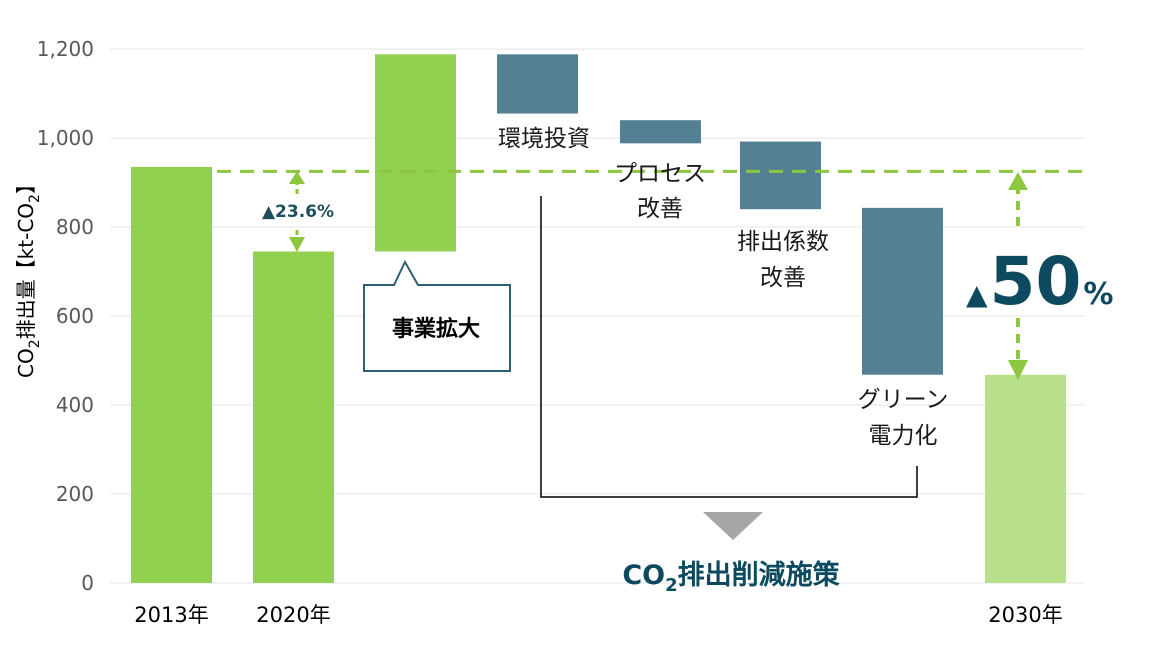 The width and height of the screenshot is (1165, 646). Describe the element at coordinates (75, 494) in the screenshot. I see `y-tick-label: 200` at that location.